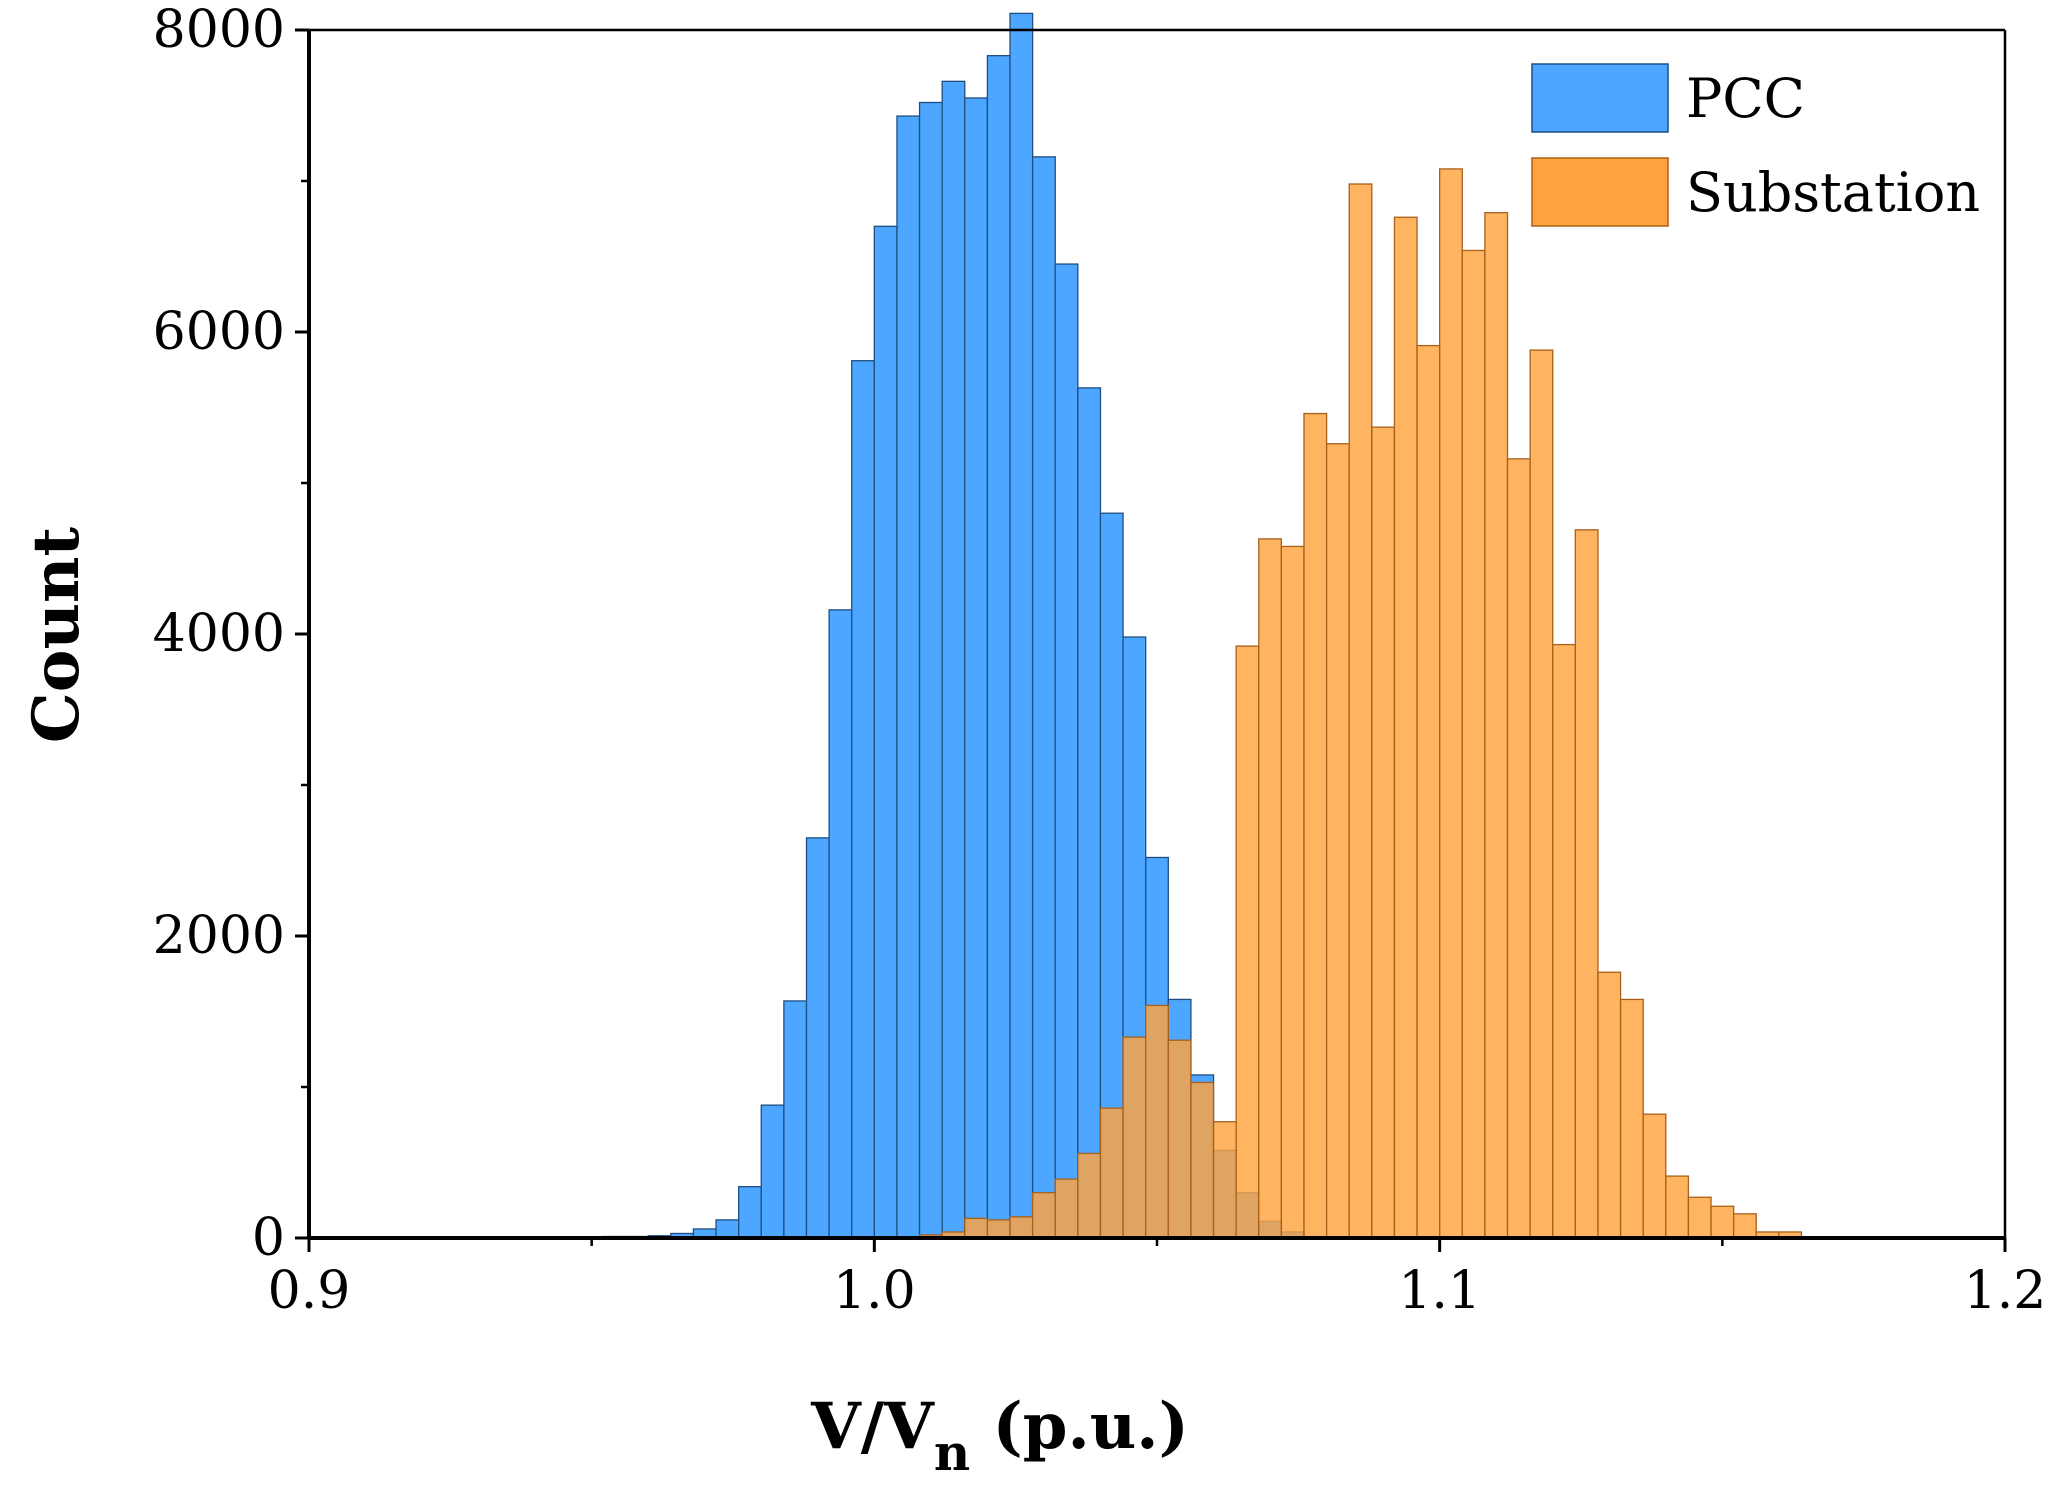 This screenshot has height=1510, width=2060. What do you see at coordinates (219, 936) in the screenshot?
I see `y-tick-label: 2000` at bounding box center [219, 936].